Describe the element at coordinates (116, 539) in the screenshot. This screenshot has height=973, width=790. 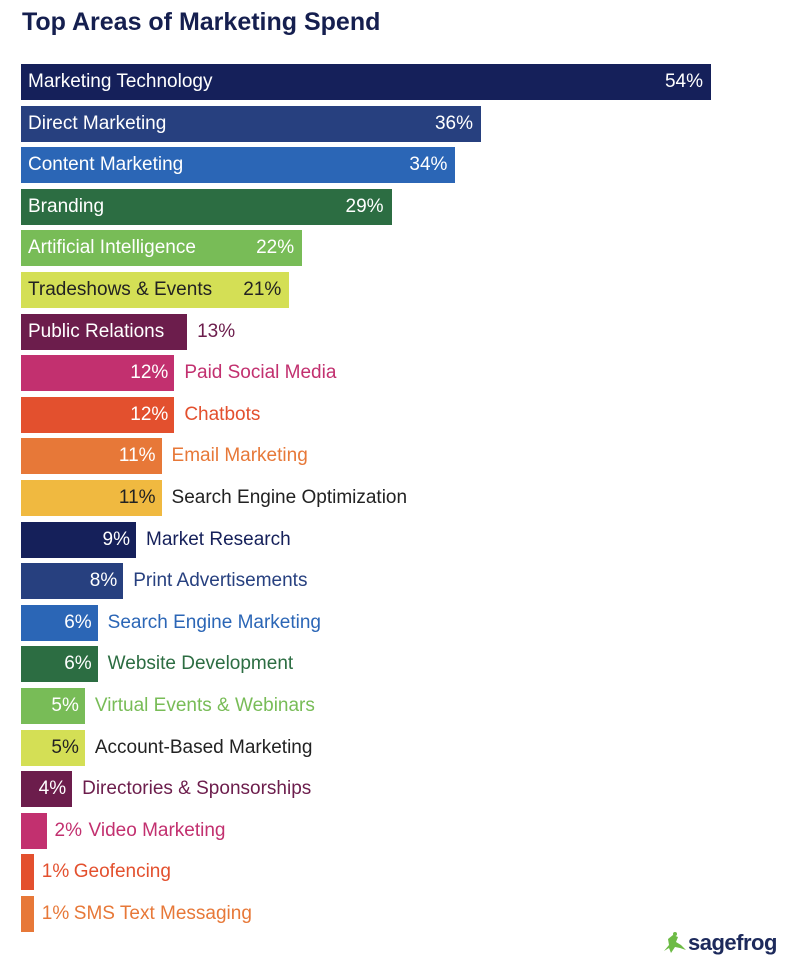
I see `value-label: 9%` at that location.